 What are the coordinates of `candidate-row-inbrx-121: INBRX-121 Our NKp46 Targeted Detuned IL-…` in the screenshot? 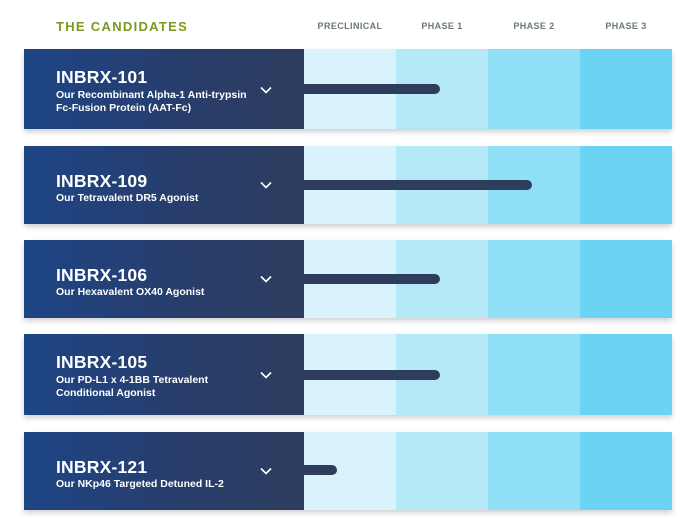 It's located at (348, 471).